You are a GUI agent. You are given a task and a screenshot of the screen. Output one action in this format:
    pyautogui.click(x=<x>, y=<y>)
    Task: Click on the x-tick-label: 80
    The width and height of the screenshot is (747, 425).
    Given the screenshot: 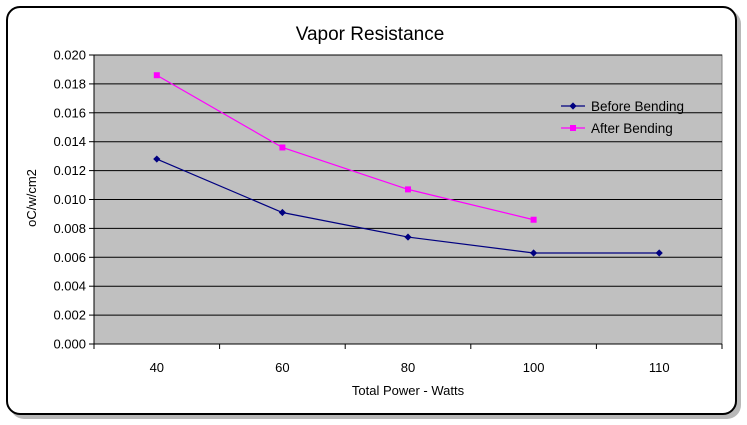 What is the action you would take?
    pyautogui.click(x=408, y=367)
    